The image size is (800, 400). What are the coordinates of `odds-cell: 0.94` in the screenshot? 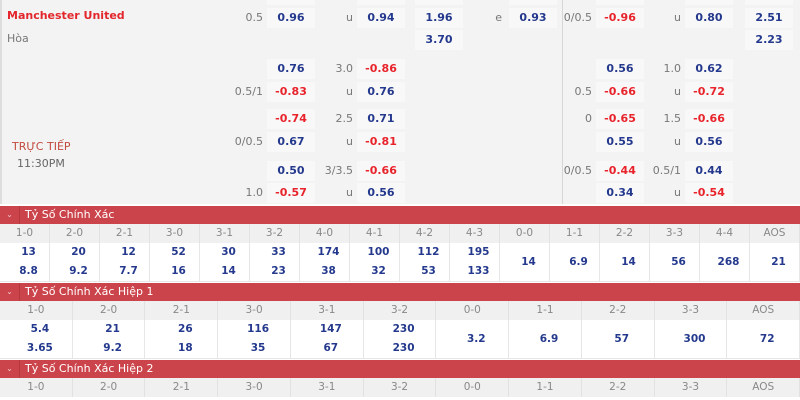 It's located at (381, 18).